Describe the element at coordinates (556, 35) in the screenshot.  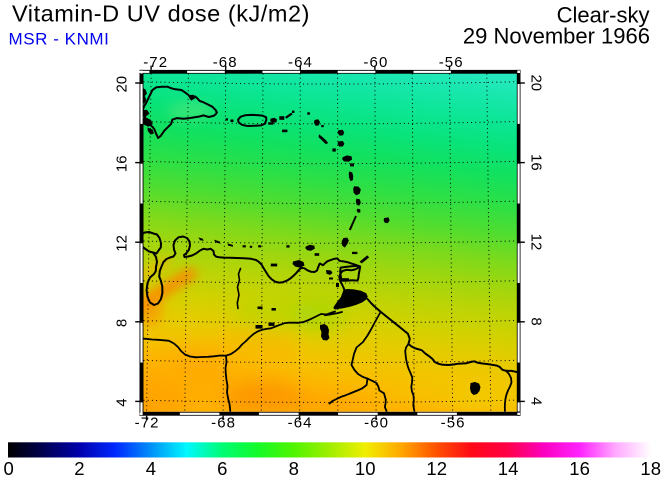
I see `svg-text: 29 November 1966` at that location.